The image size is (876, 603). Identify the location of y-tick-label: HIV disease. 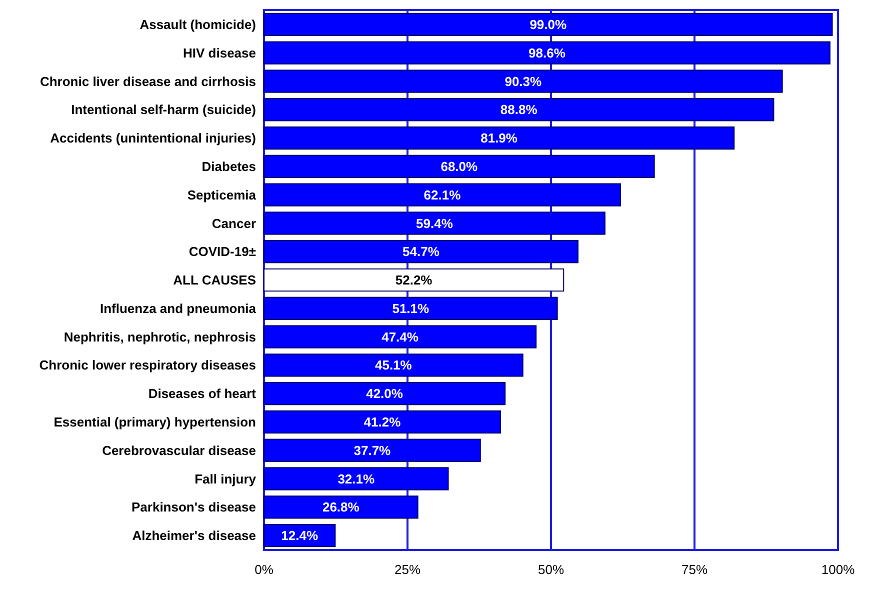
(219, 52).